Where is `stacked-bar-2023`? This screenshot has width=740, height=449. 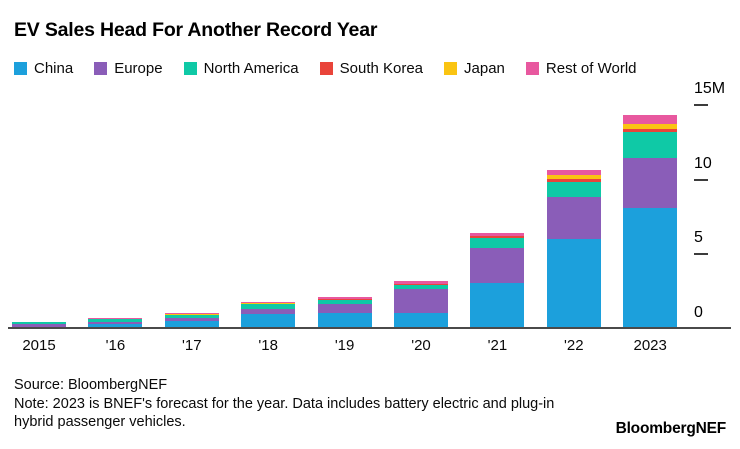 stacked-bar-2023 is located at coordinates (650, 222).